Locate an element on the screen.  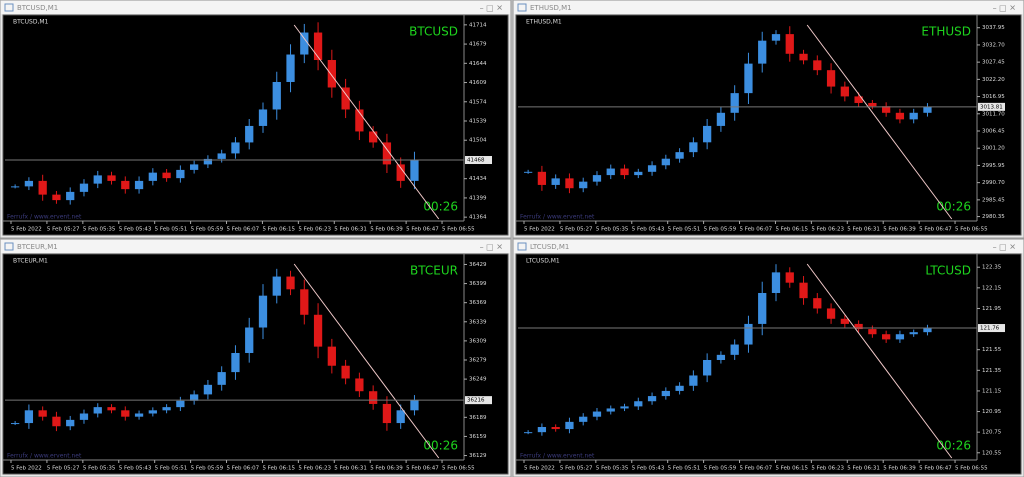
chart-label: BTCUSD,M1 is located at coordinates (31, 22).